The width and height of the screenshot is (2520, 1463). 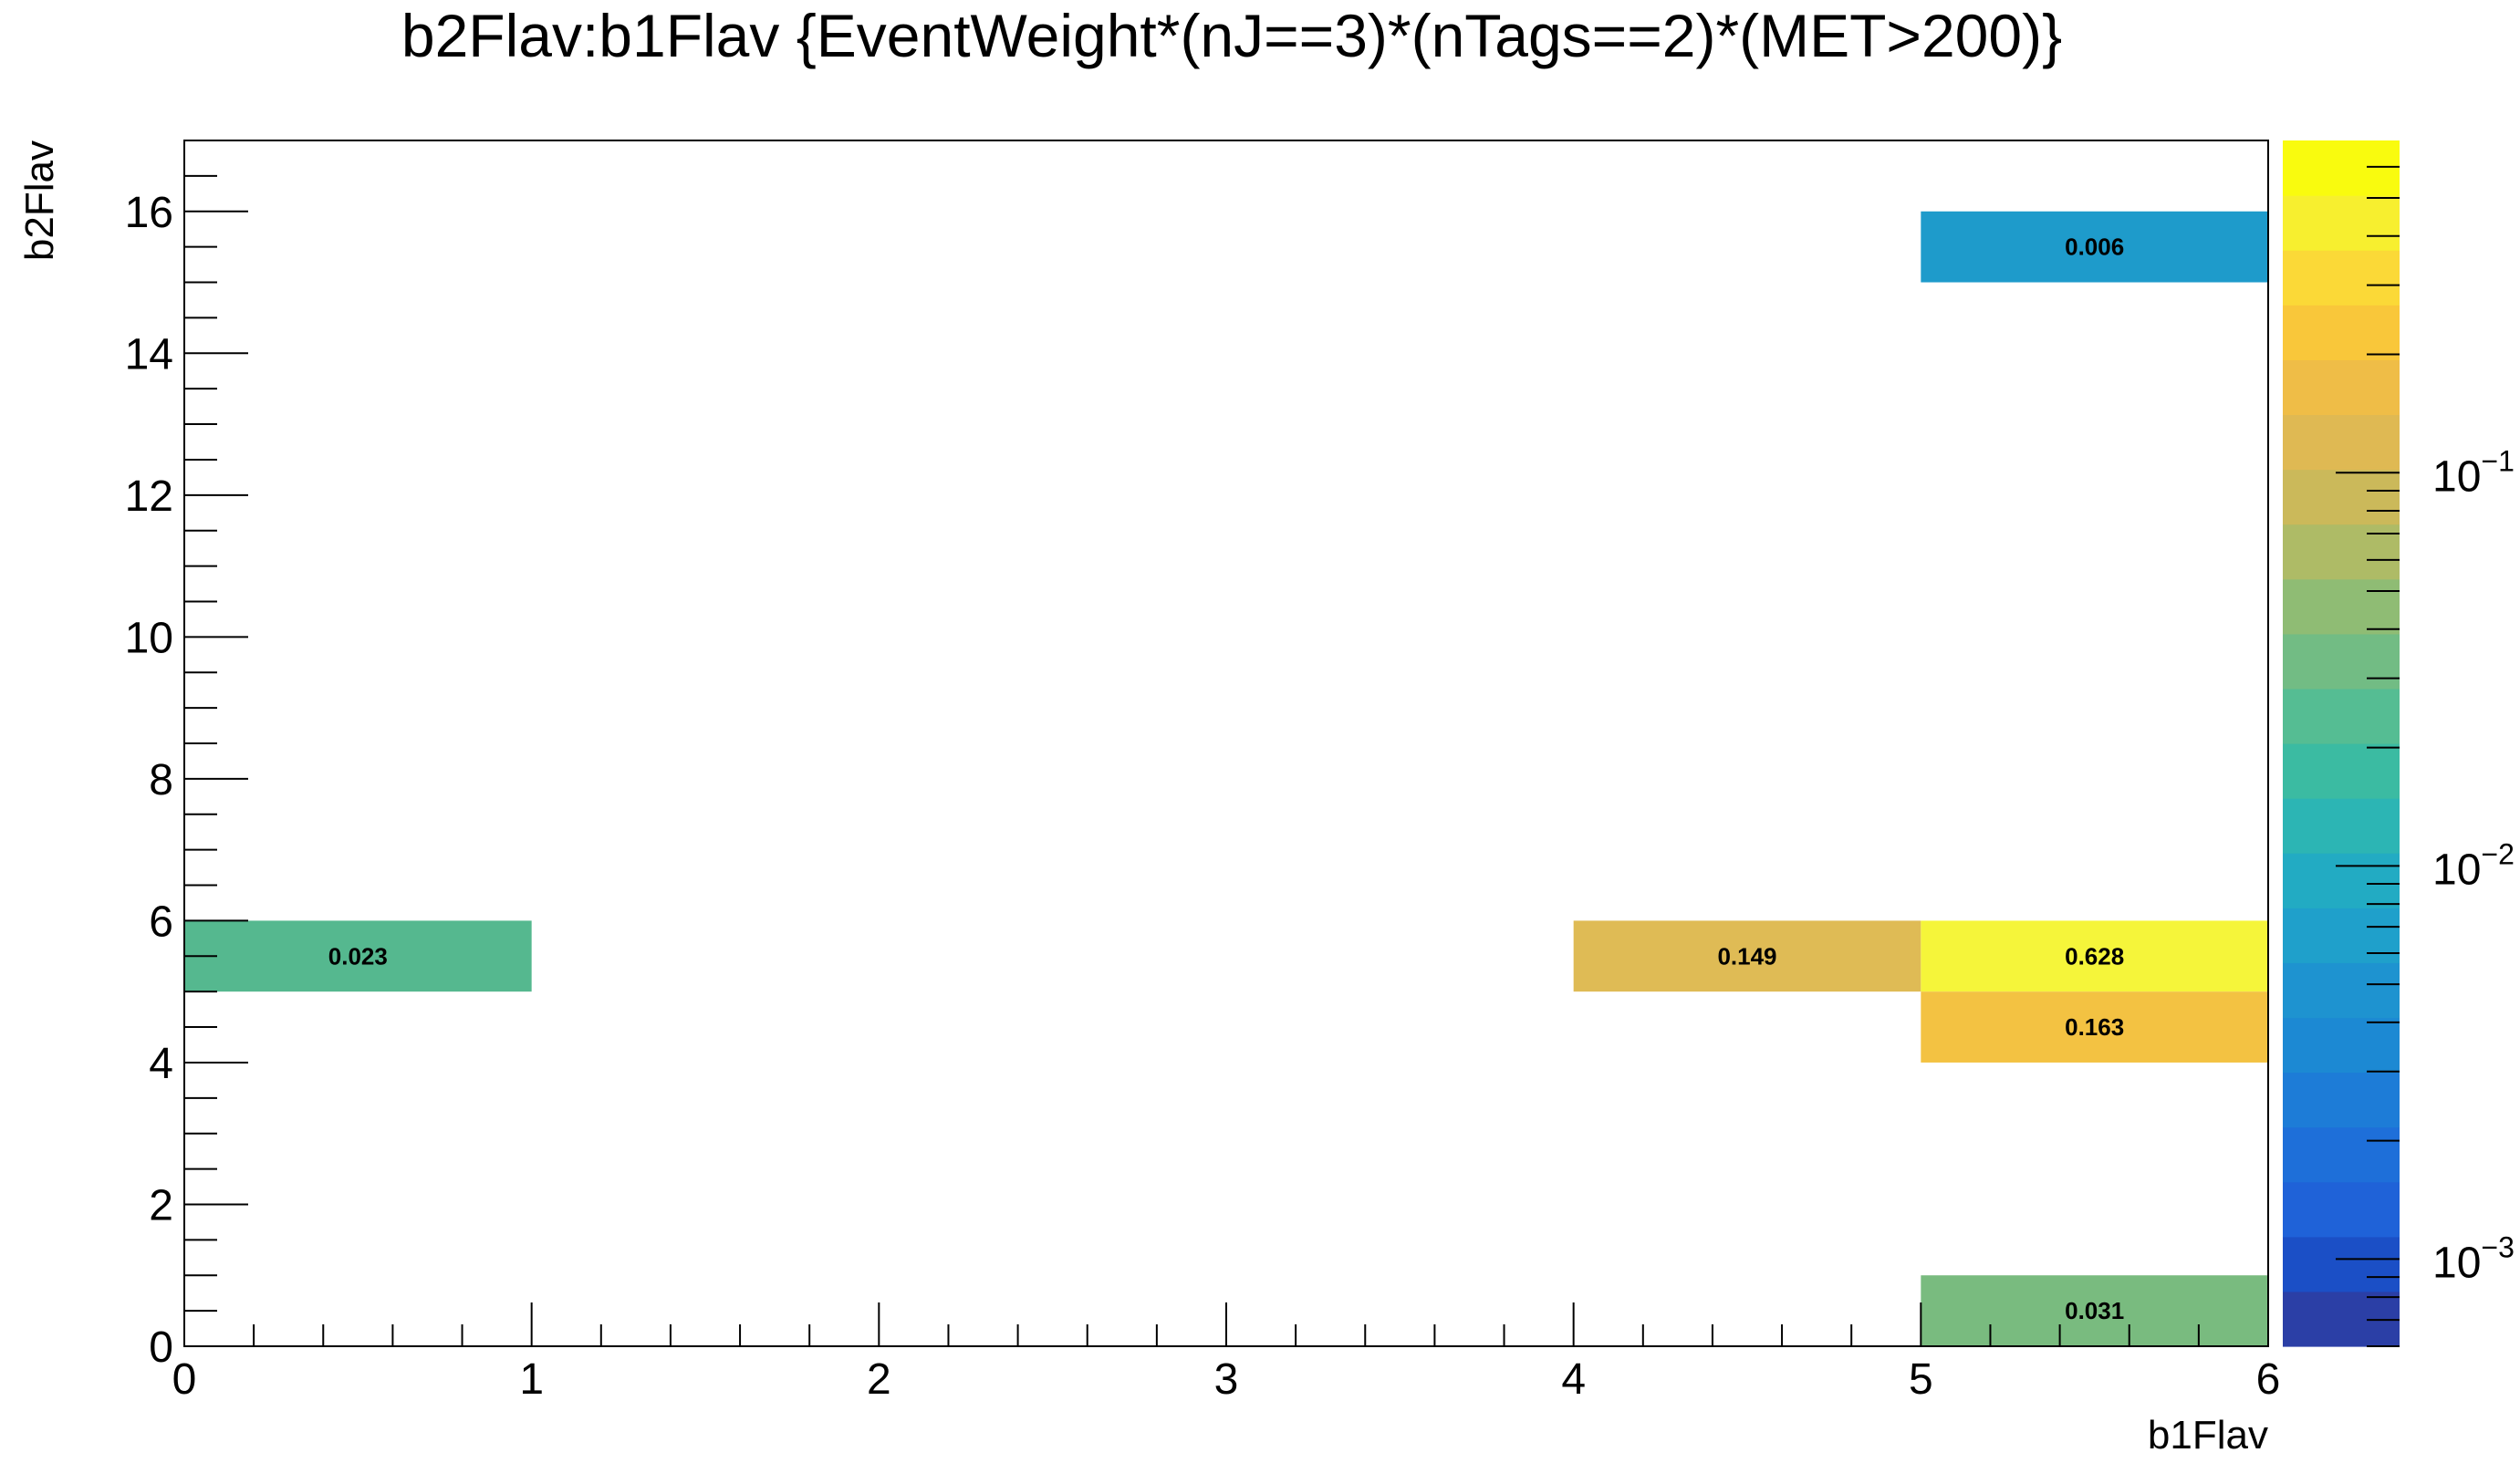 What do you see at coordinates (149, 213) in the screenshot?
I see `y-tick-label: 16` at bounding box center [149, 213].